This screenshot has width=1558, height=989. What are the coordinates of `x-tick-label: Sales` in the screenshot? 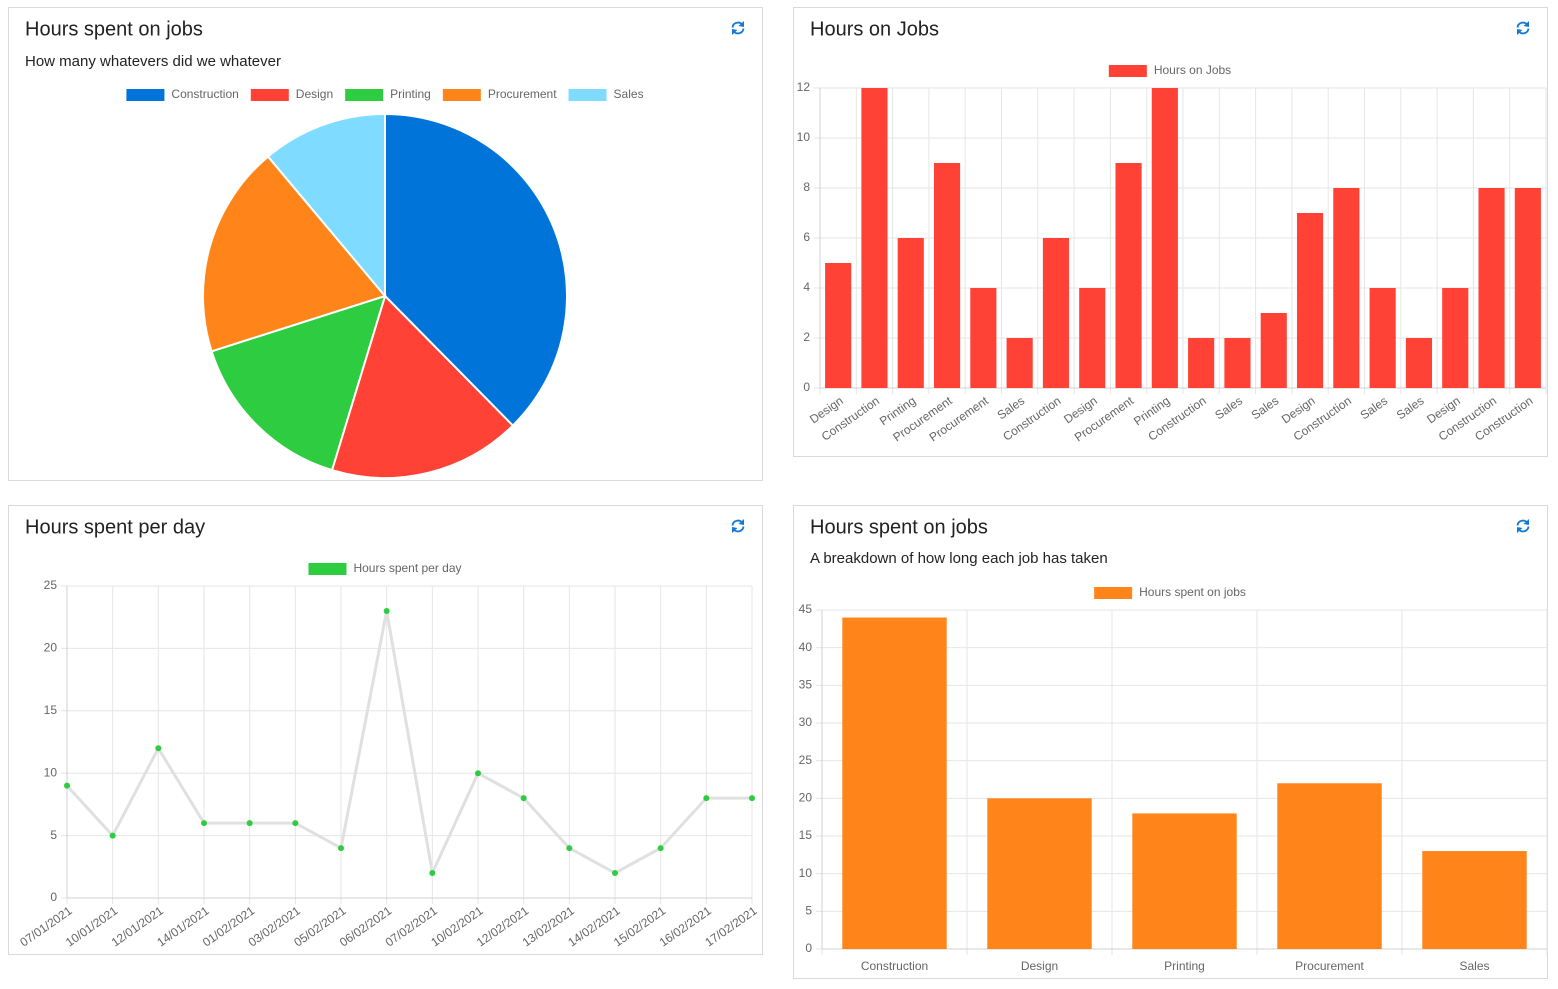 It's located at (1474, 966).